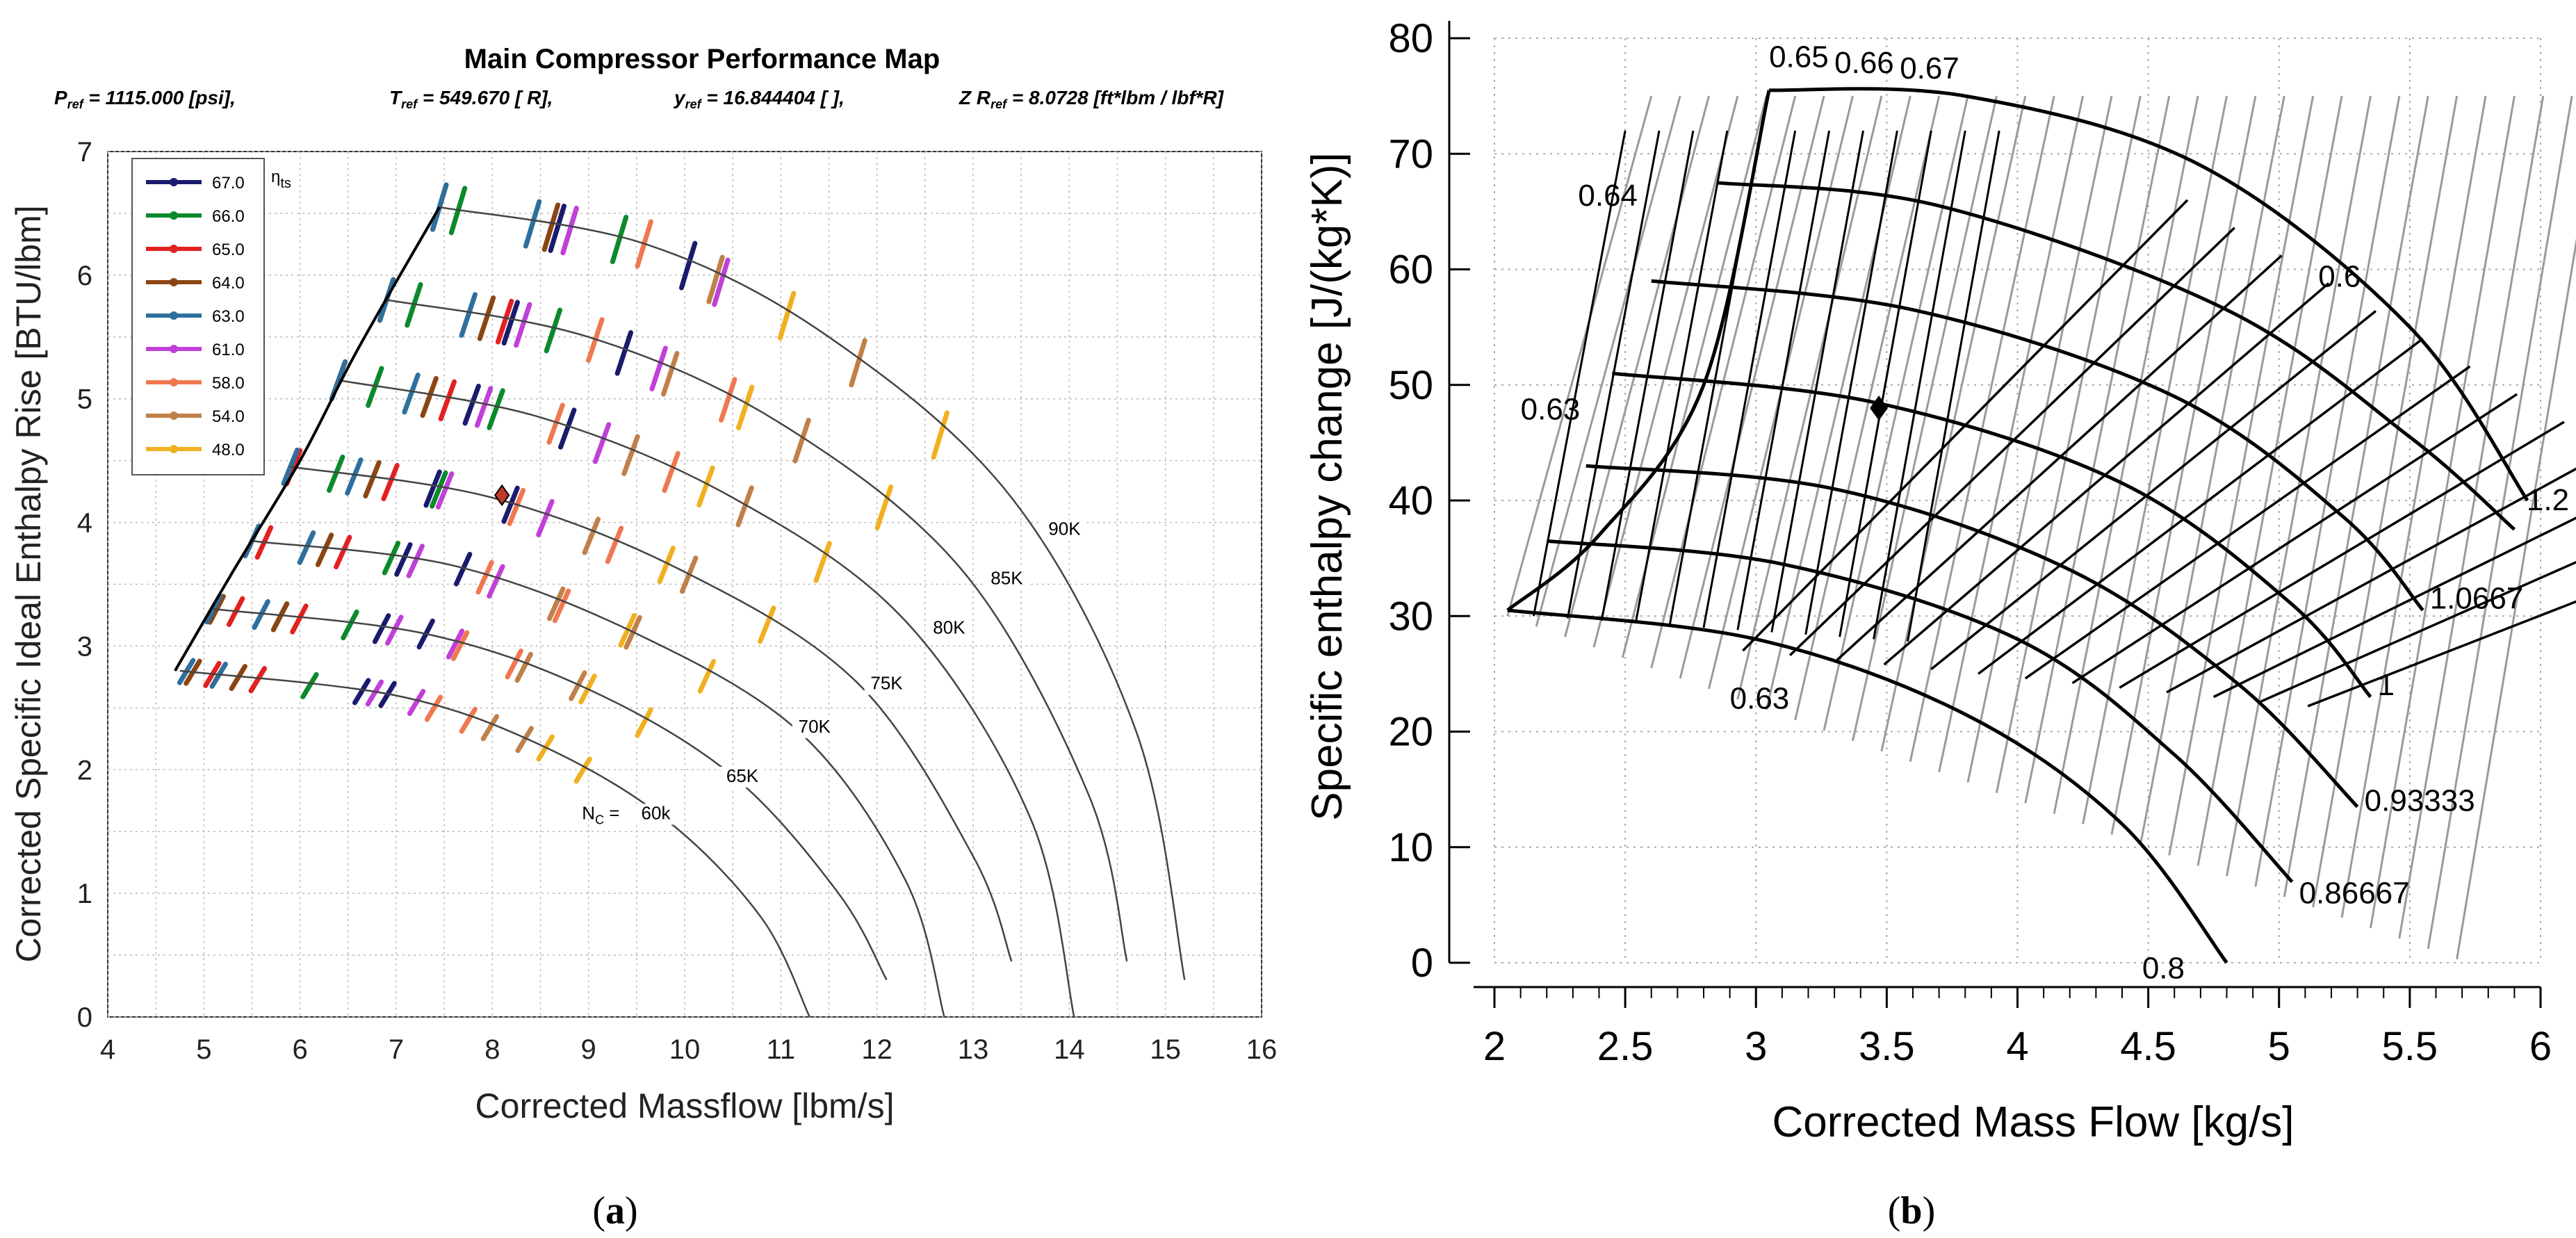 The width and height of the screenshot is (2576, 1238). I want to click on chart-a-legend-label: 48.0, so click(228, 450).